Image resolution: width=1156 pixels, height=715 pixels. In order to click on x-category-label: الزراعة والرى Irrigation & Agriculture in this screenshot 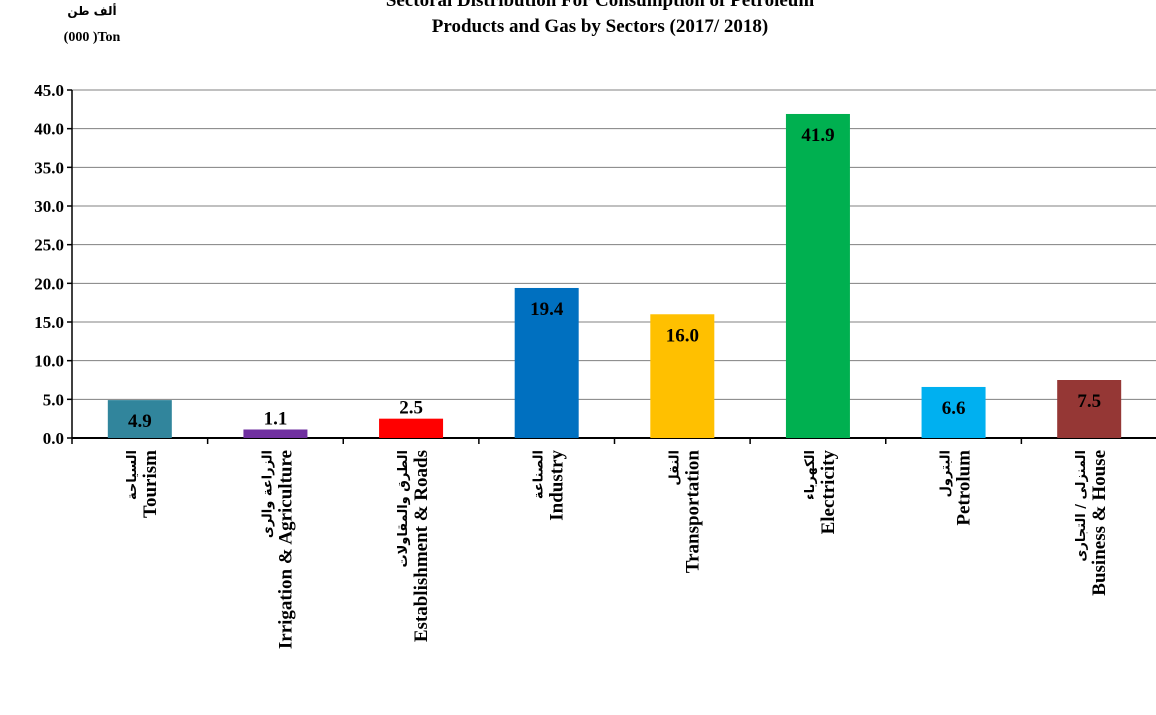, I will do `click(278, 549)`.